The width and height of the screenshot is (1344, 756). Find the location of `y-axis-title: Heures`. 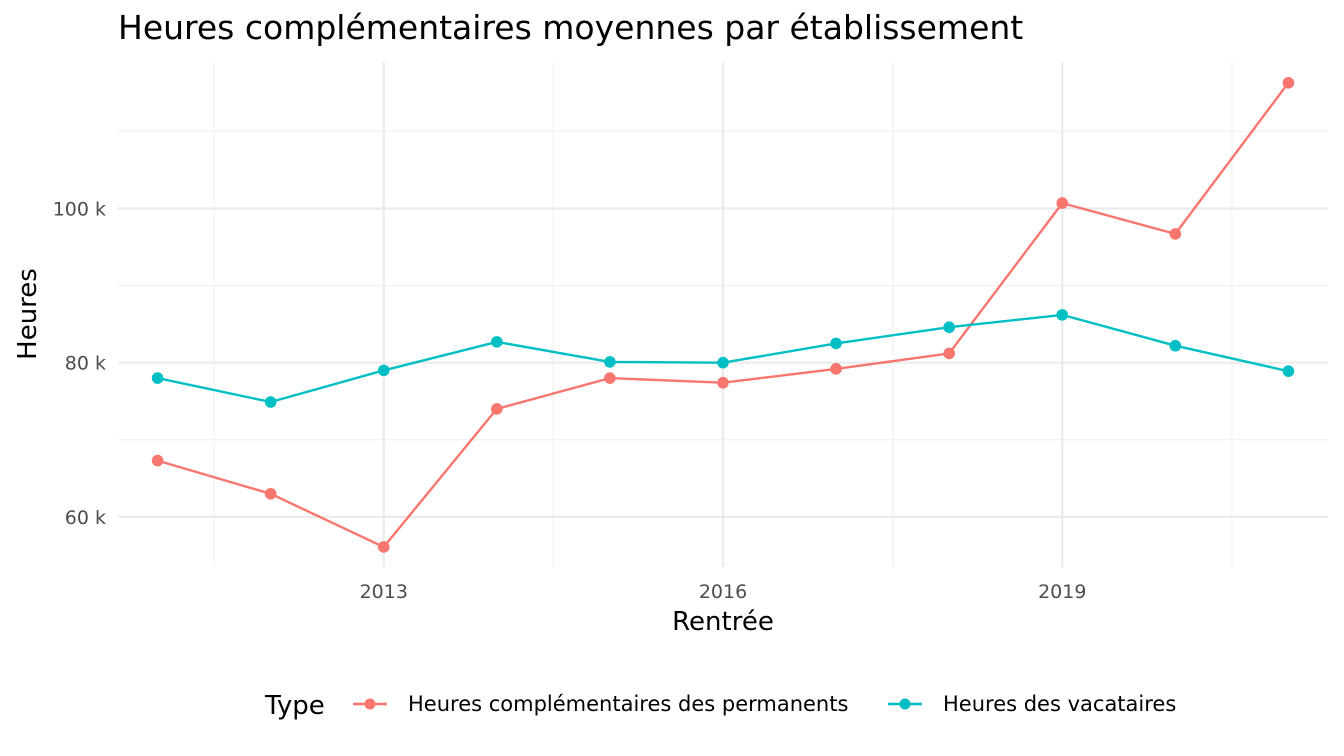

y-axis-title: Heures is located at coordinates (28, 314).